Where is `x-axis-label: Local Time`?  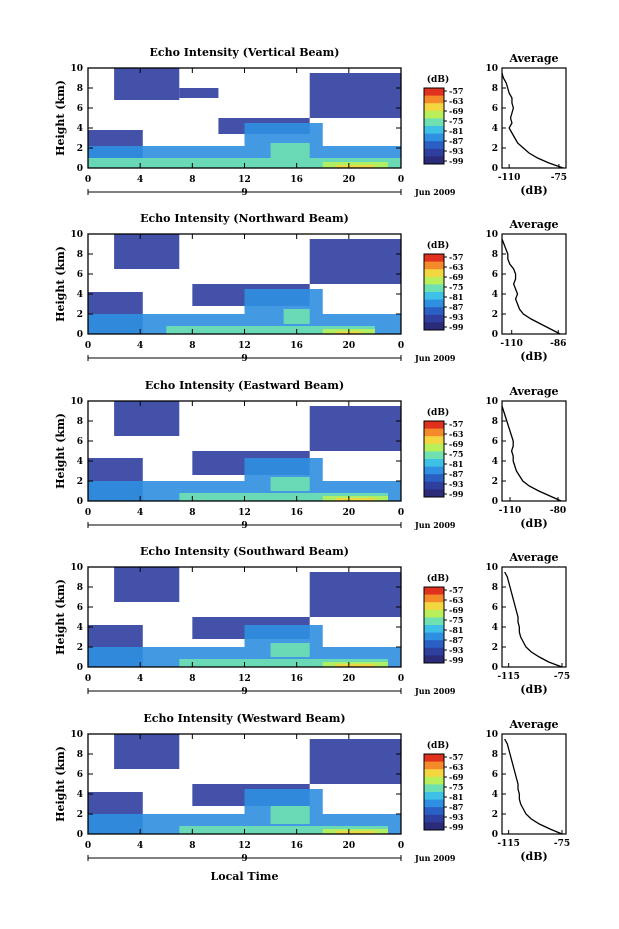 x-axis-label: Local Time is located at coordinates (245, 876).